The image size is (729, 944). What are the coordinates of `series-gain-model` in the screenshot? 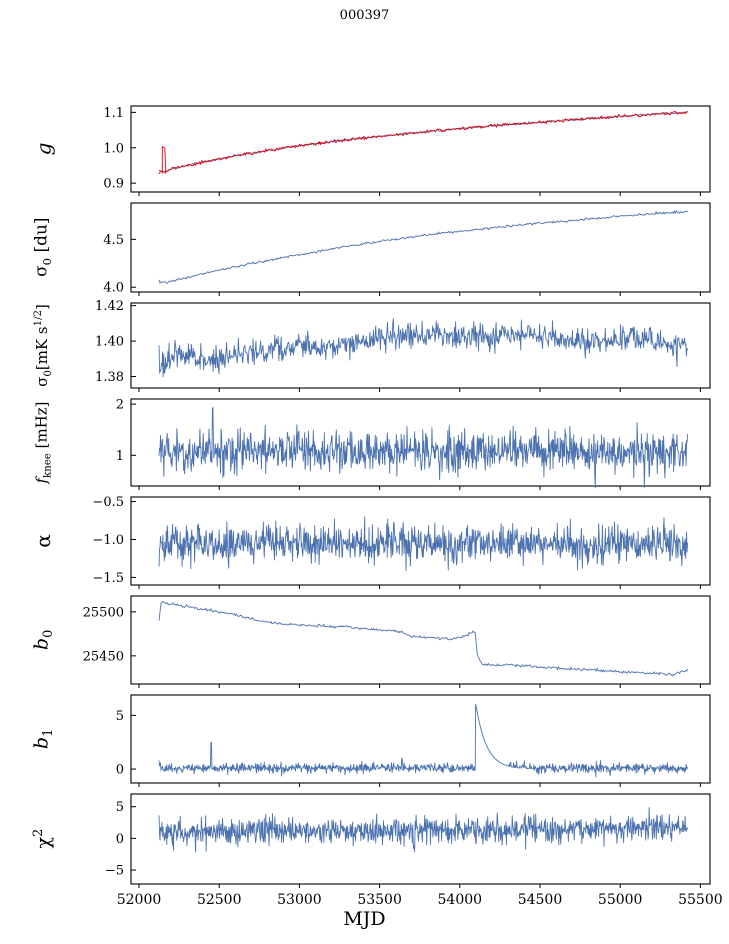 It's located at (423, 142).